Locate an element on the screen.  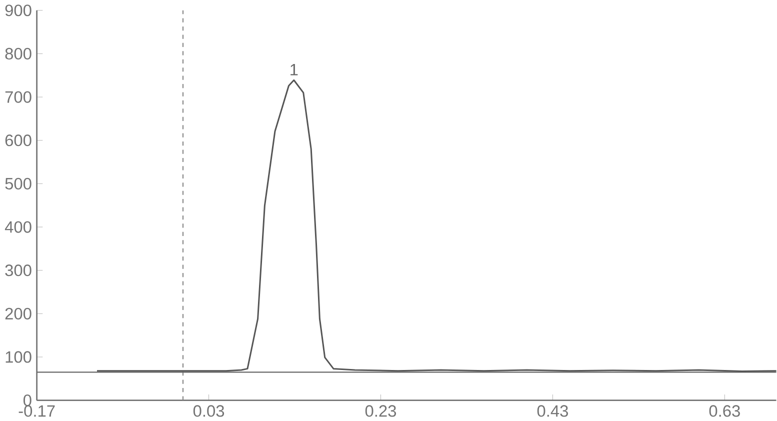
x-tick-label: 0.43 is located at coordinates (552, 410).